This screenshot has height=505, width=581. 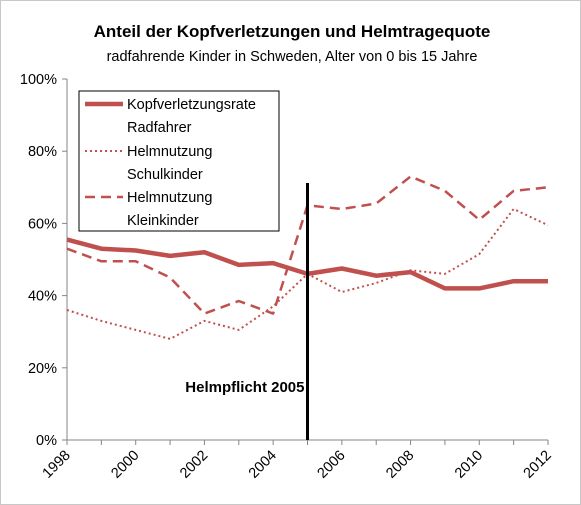 I want to click on annotation-layer: Helmpflicht 2005, so click(x=247, y=311).